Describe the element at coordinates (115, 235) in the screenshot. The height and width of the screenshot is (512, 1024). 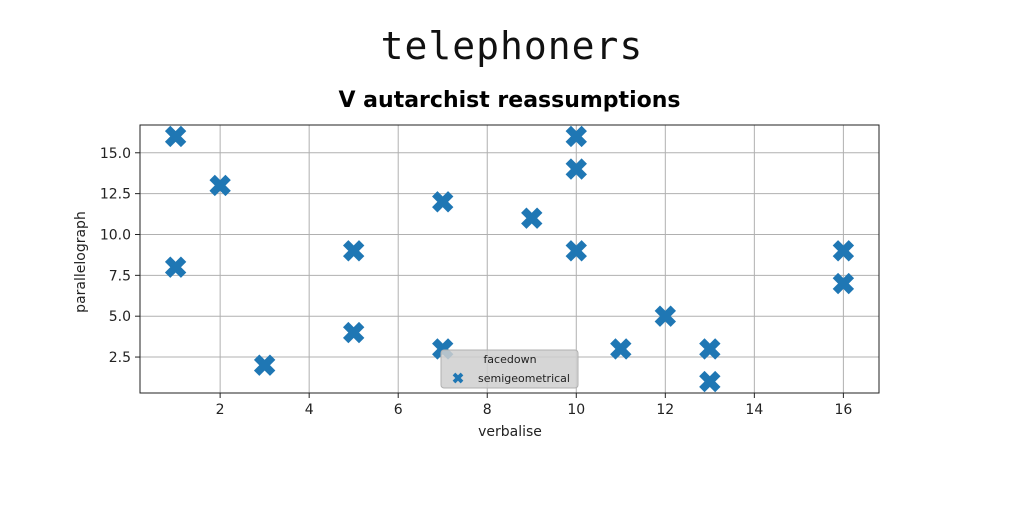
I see `y-tick-label: 10.0` at that location.